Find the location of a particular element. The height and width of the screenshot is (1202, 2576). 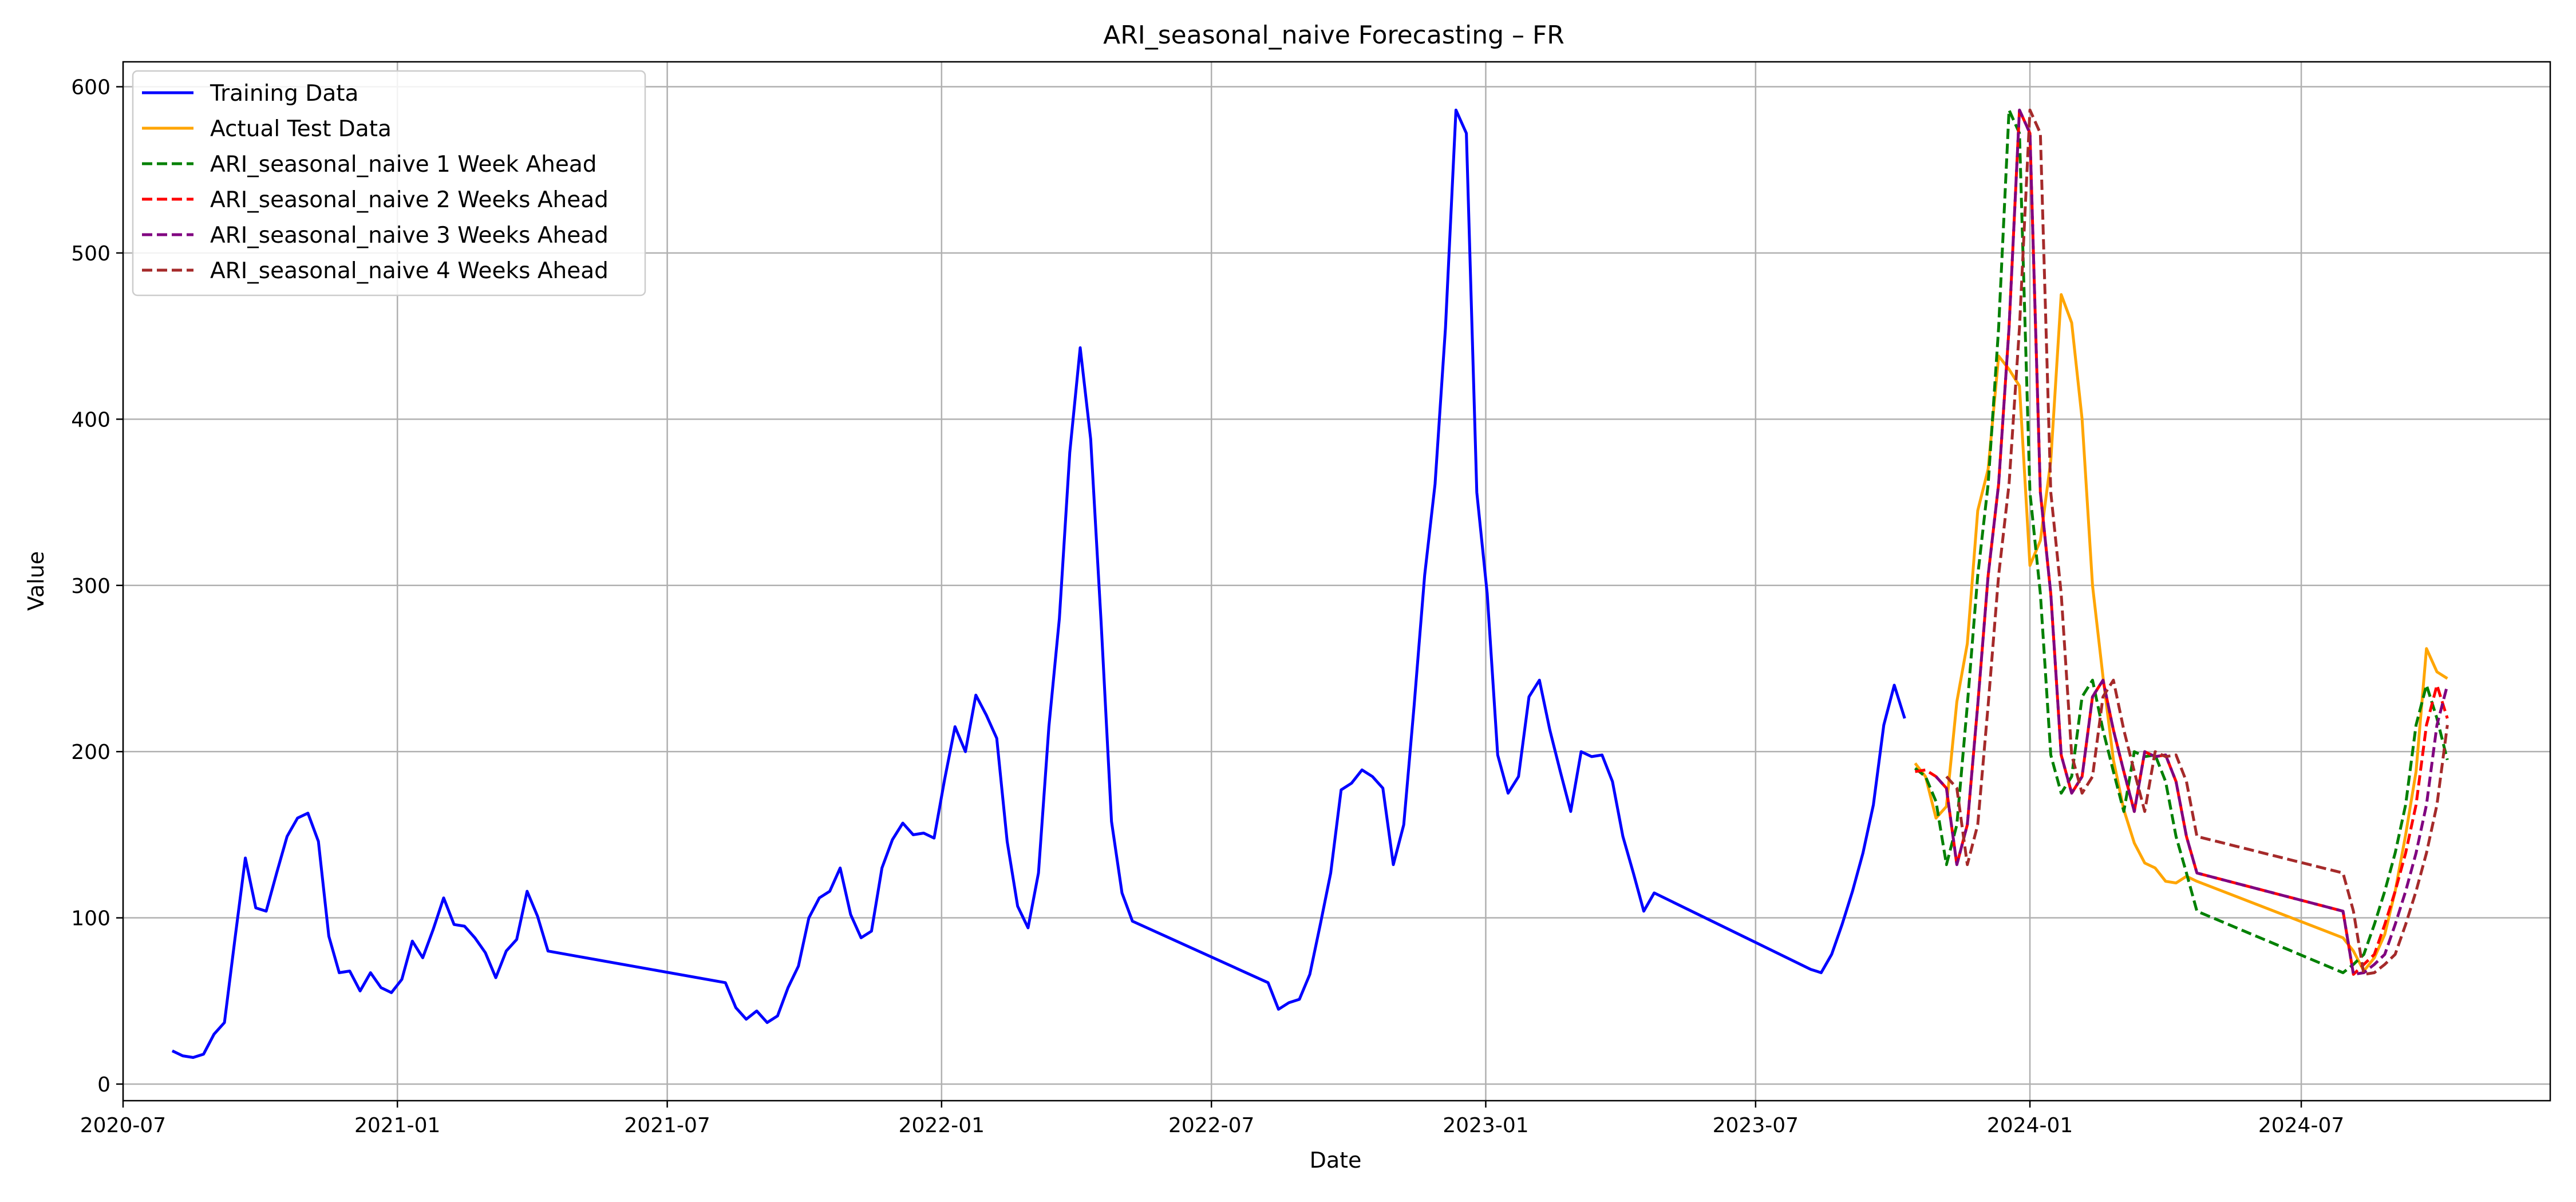

y-axis-label: Value is located at coordinates (36, 581).